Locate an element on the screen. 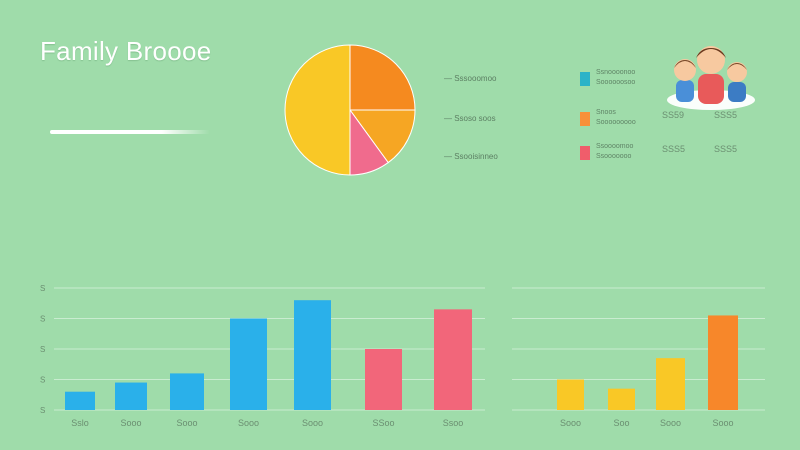 The image size is (800, 450). pie-annotation-label: — Ssooisinneo is located at coordinates (471, 156).